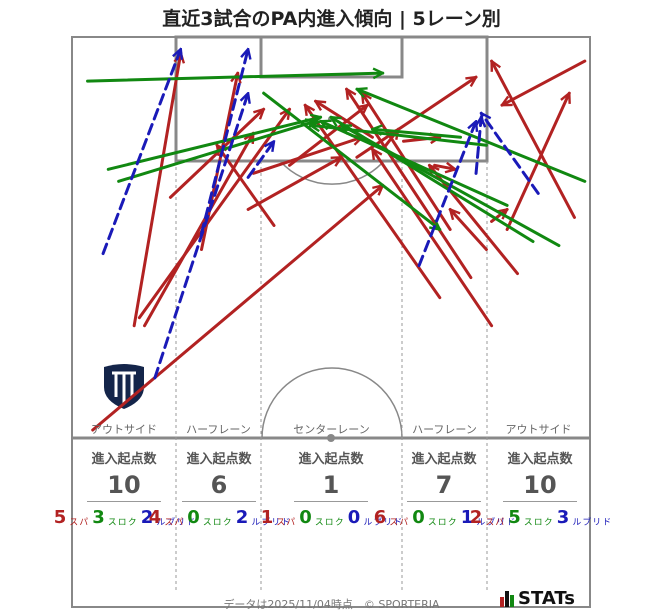  I want to click on dribble-count-value: 1, so click(467, 517).